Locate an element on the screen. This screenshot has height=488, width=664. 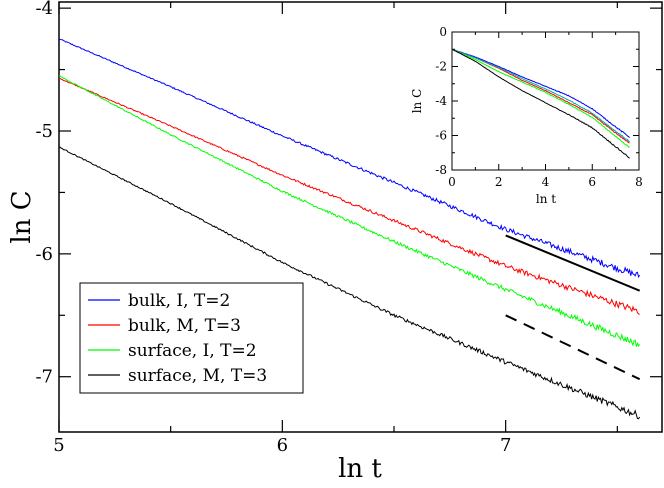
reference-line-dashed is located at coordinates (573, 347).